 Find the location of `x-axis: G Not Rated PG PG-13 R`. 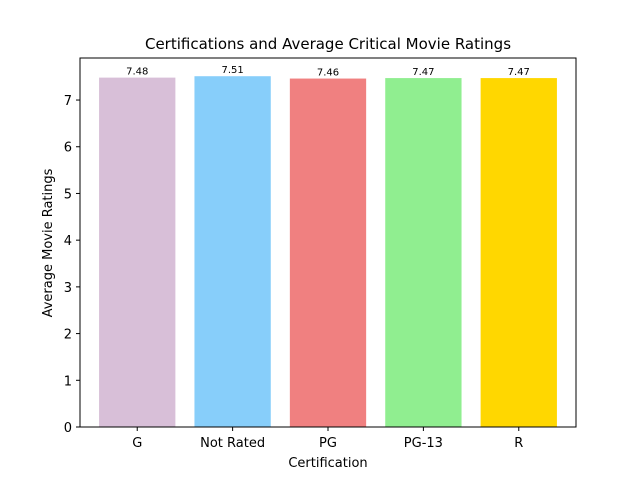

x-axis: G Not Rated PG PG-13 R is located at coordinates (327, 439).